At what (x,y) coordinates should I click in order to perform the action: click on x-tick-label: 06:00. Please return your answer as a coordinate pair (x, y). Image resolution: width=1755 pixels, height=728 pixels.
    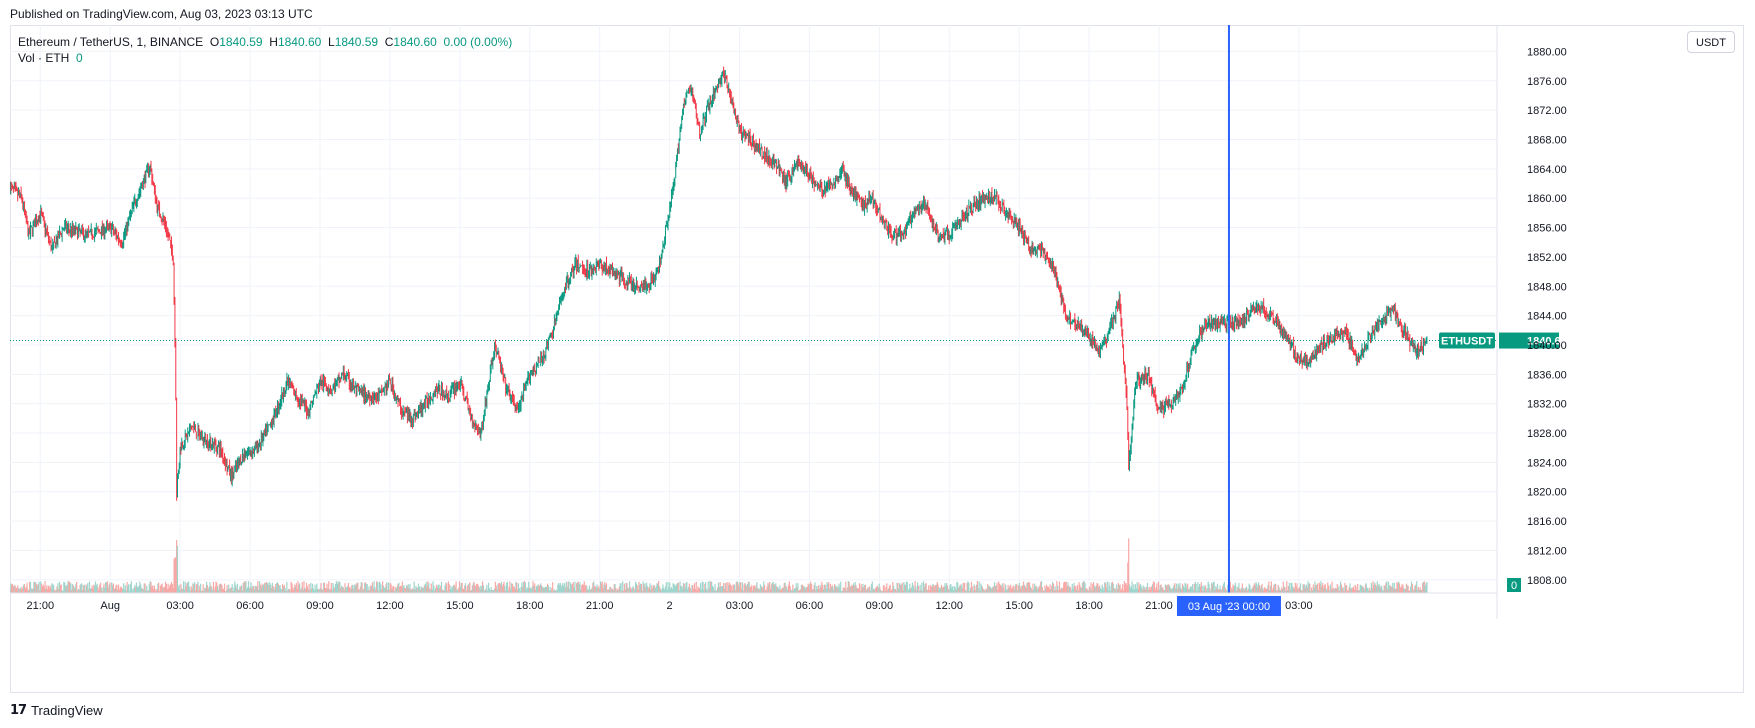
    Looking at the image, I should click on (250, 606).